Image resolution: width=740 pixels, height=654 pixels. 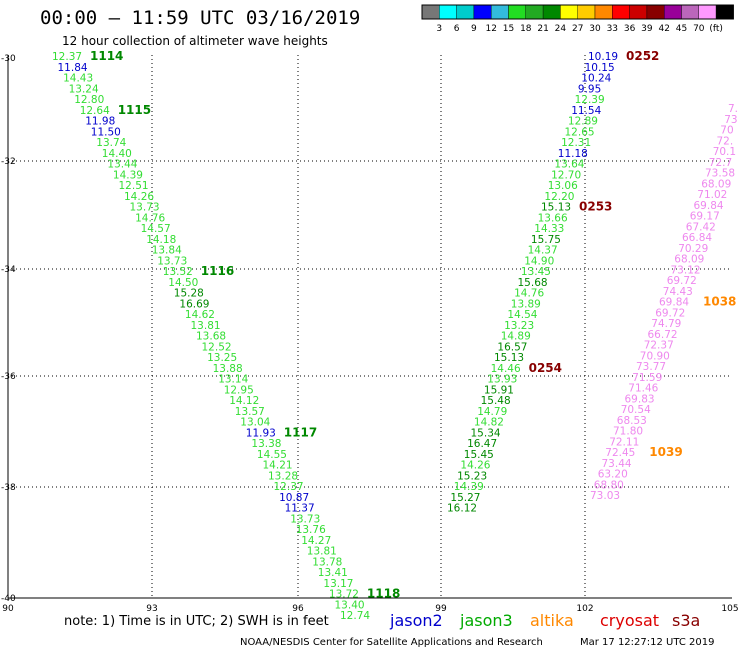 What do you see at coordinates (603, 57) in the screenshot?
I see `swh-value: 10.19` at bounding box center [603, 57].